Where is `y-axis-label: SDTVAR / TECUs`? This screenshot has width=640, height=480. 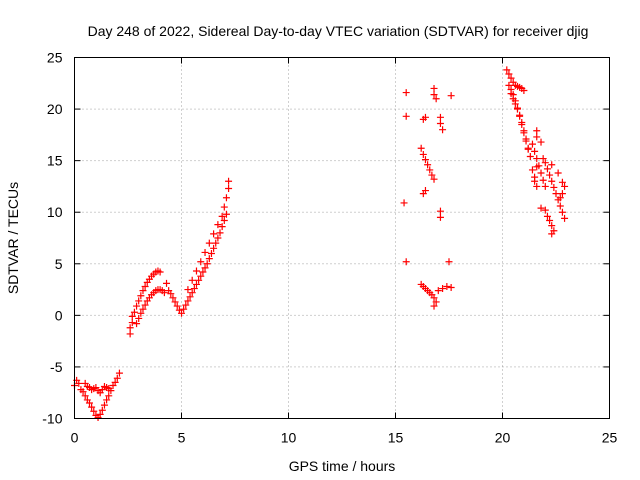
y-axis-label: SDTVAR / TECUs is located at coordinates (13, 238).